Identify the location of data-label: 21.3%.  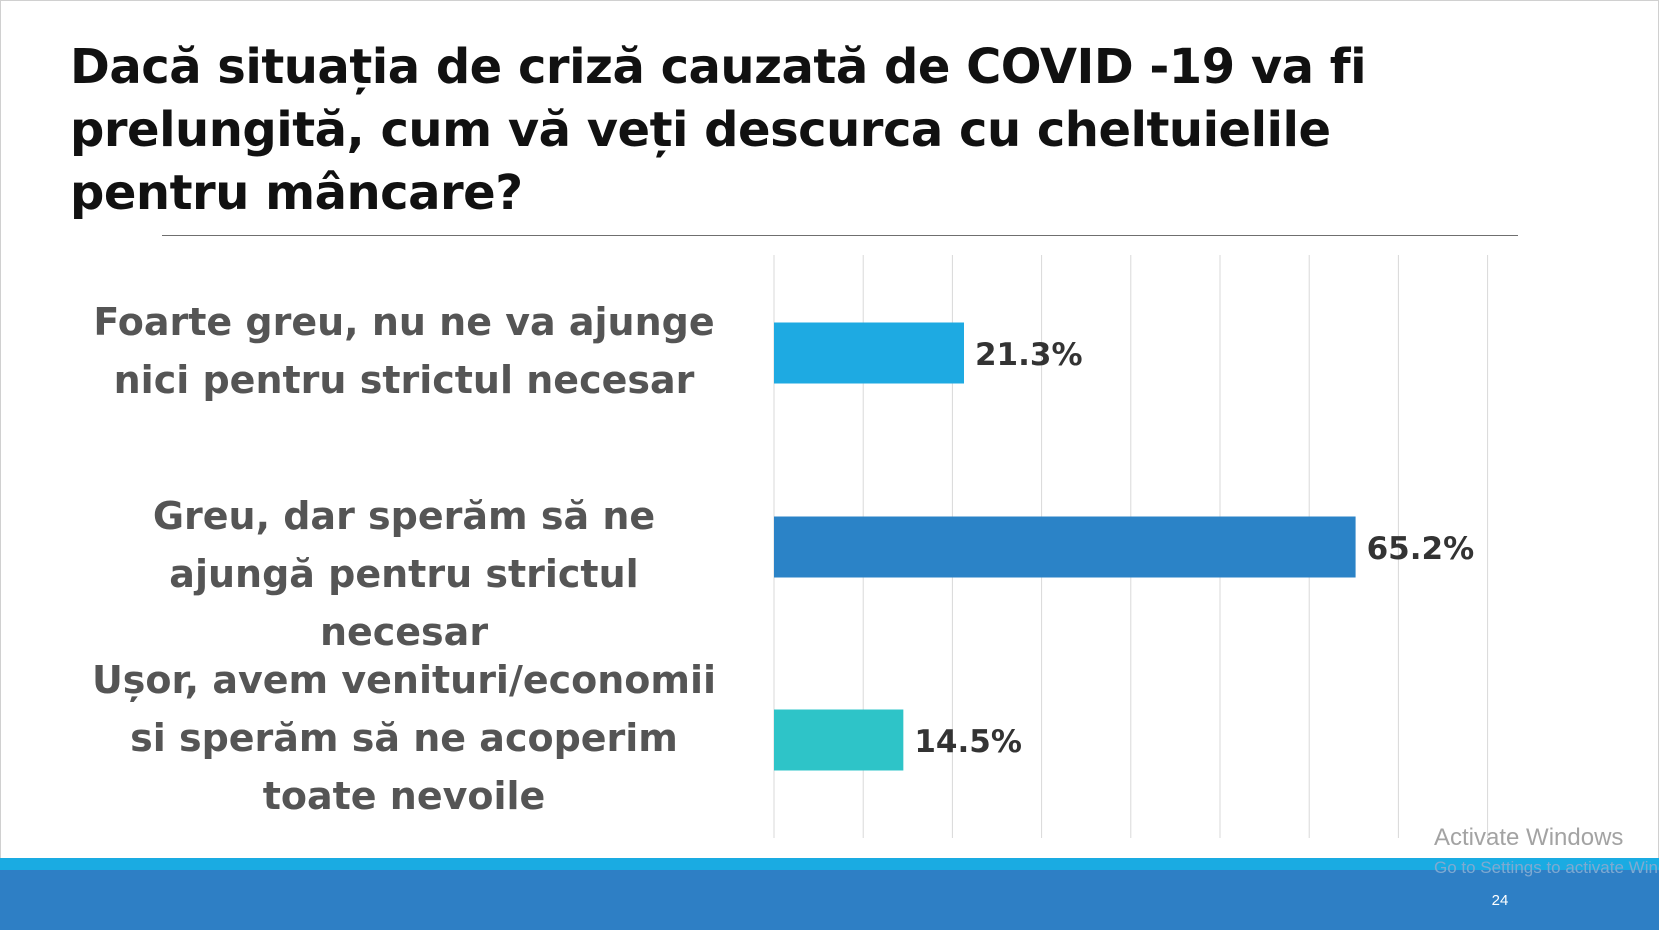
(1029, 355).